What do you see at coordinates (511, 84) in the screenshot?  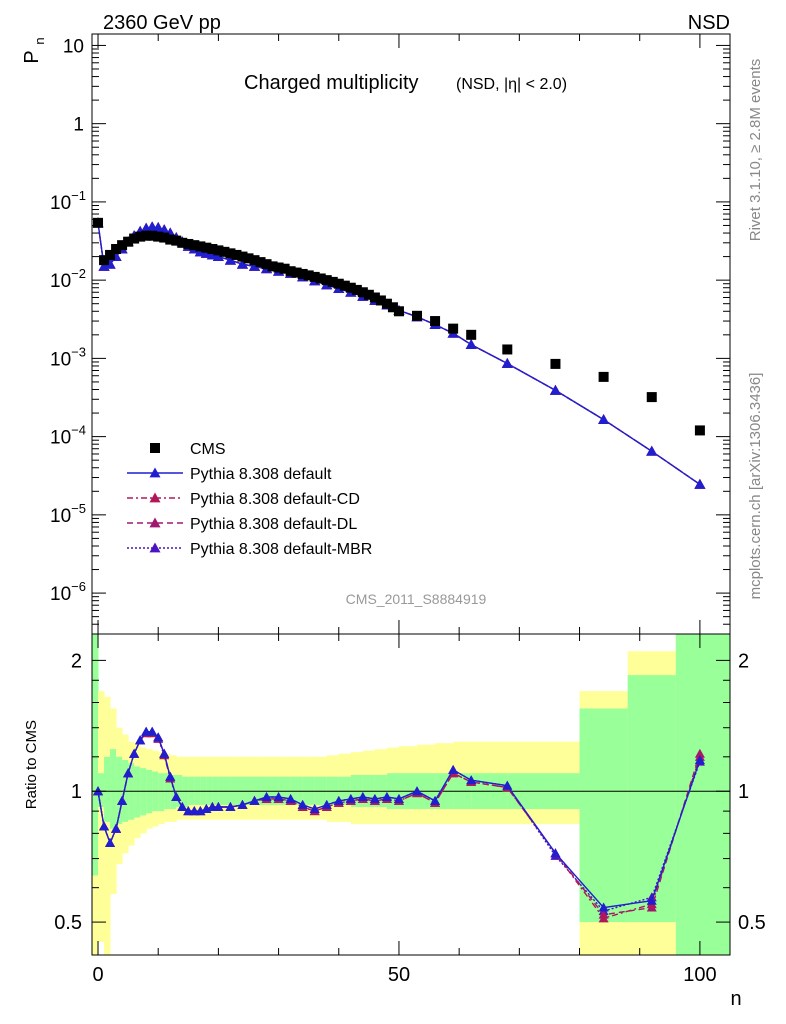 I see `plot-title-cut: (NSD, |η| < 2.0)` at bounding box center [511, 84].